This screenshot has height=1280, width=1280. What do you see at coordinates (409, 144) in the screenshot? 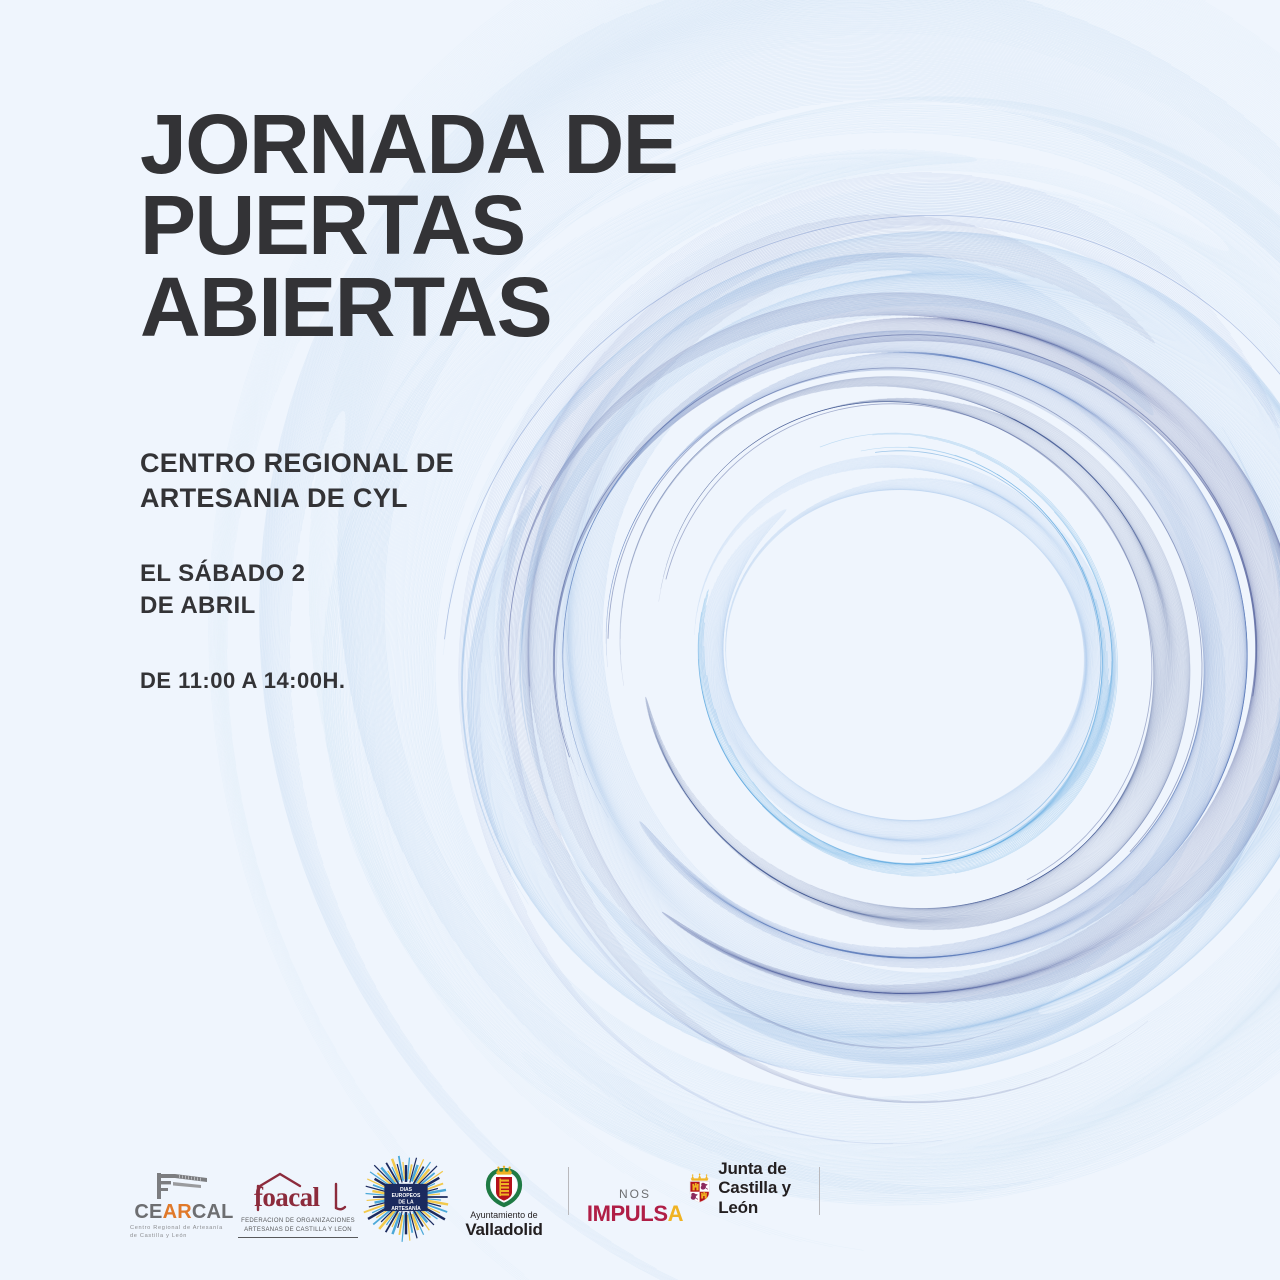
I see `title-line-1: JORNADA DE` at bounding box center [409, 144].